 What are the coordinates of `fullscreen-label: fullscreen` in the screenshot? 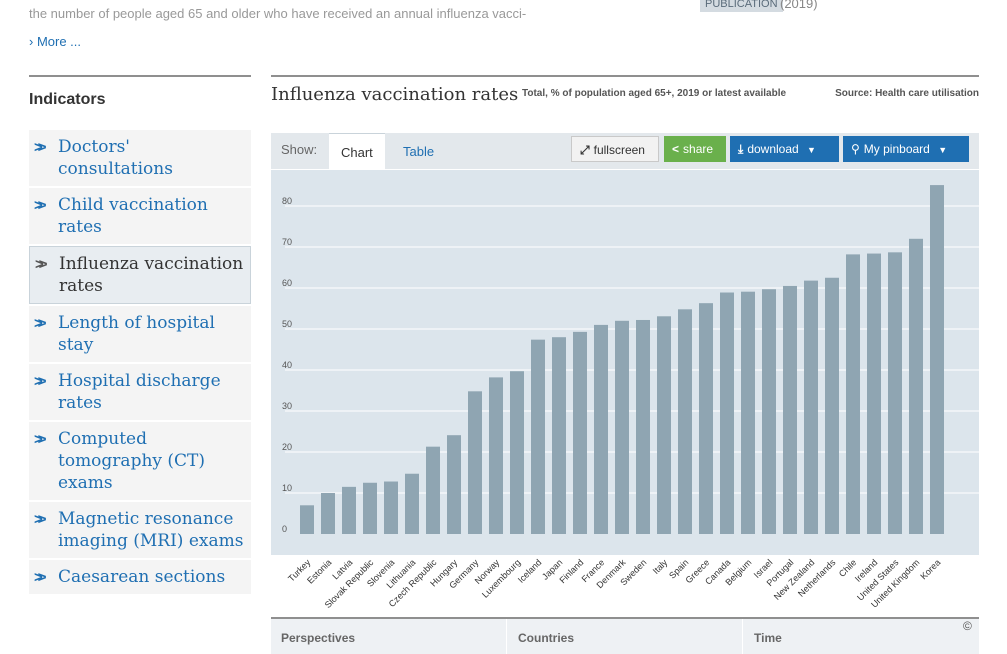 It's located at (619, 150).